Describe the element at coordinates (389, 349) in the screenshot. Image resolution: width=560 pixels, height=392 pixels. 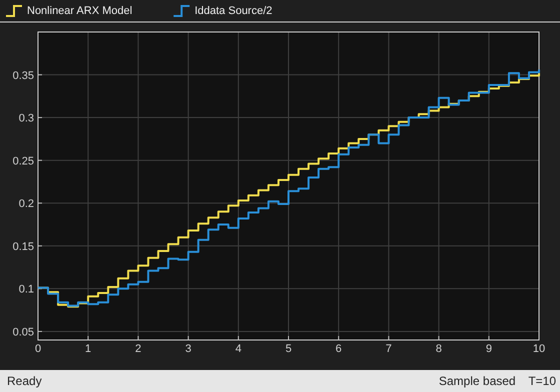
I see `x-tick-label: 7` at that location.